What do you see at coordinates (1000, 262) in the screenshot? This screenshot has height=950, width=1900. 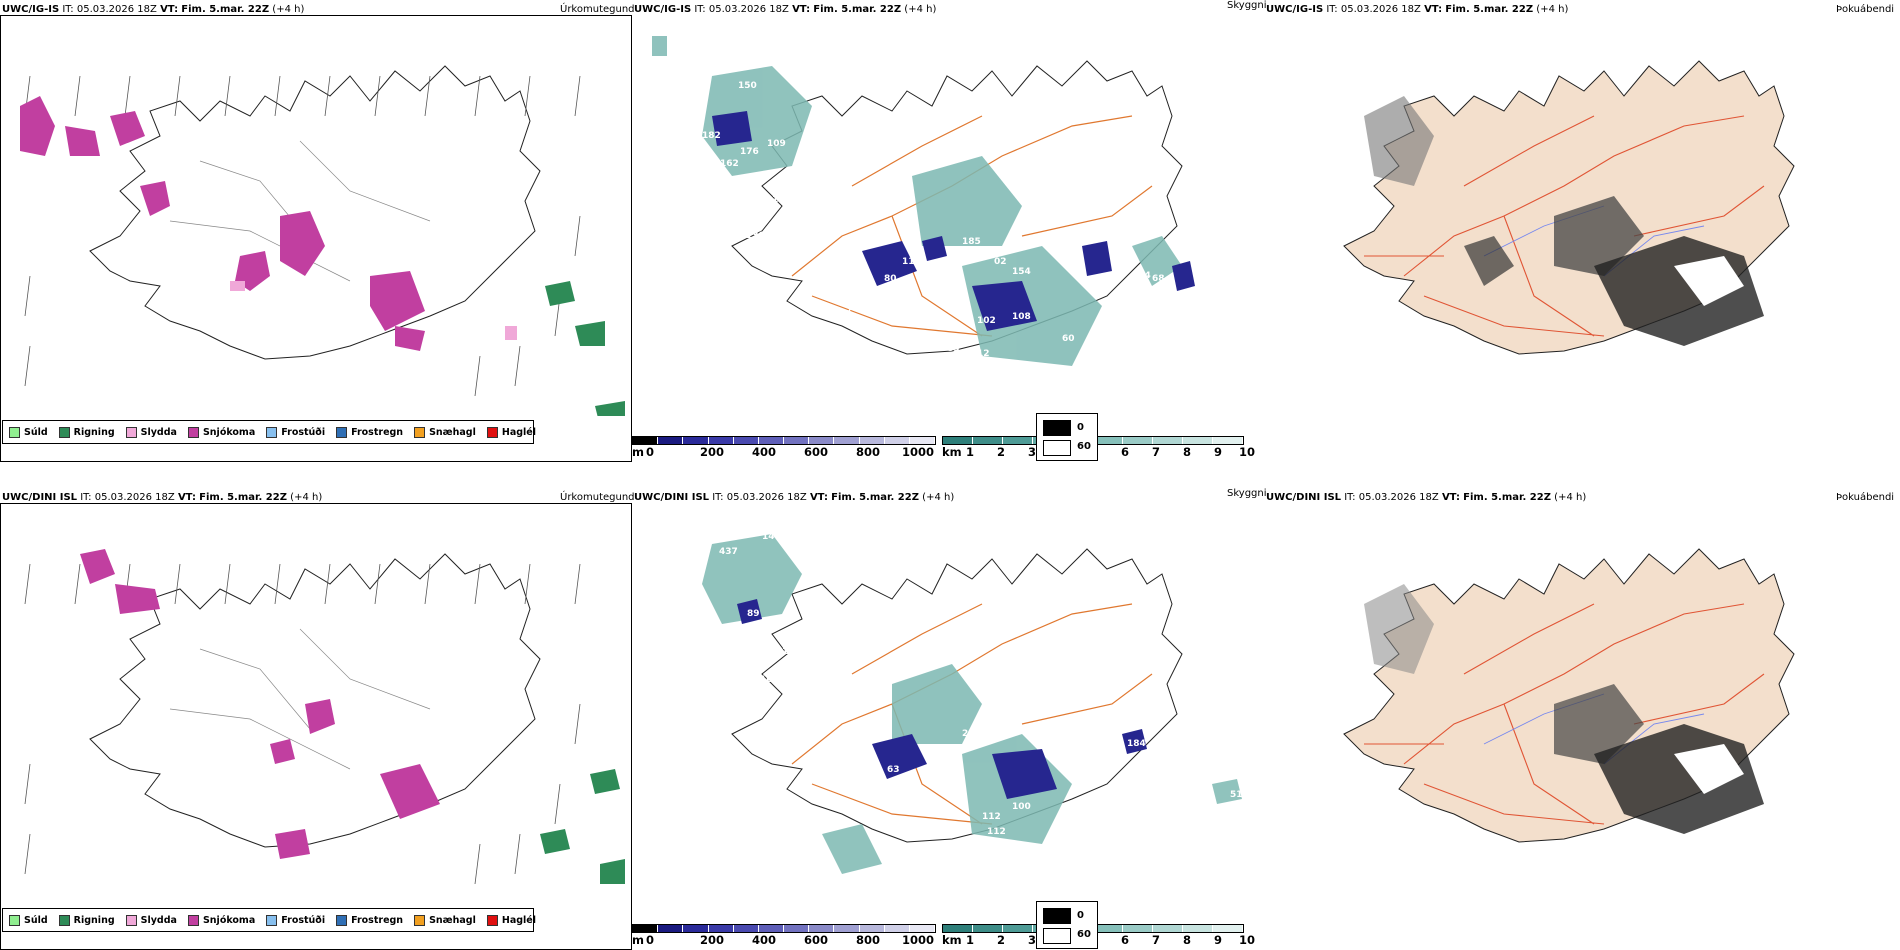 I see `ceiling-value: 02` at bounding box center [1000, 262].